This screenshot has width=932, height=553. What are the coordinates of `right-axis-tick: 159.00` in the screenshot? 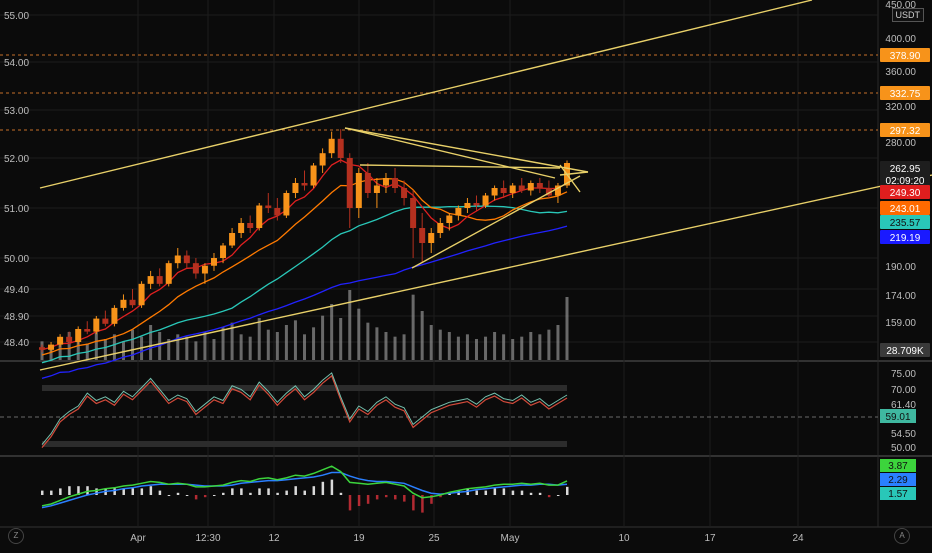 It's located at (900, 323).